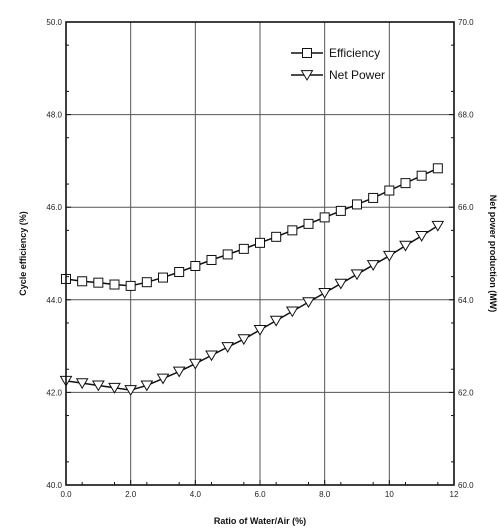 Image resolution: width=498 pixels, height=530 pixels. Describe the element at coordinates (260, 521) in the screenshot. I see `x-axis-label: Ratio of Water/Air (%)` at that location.